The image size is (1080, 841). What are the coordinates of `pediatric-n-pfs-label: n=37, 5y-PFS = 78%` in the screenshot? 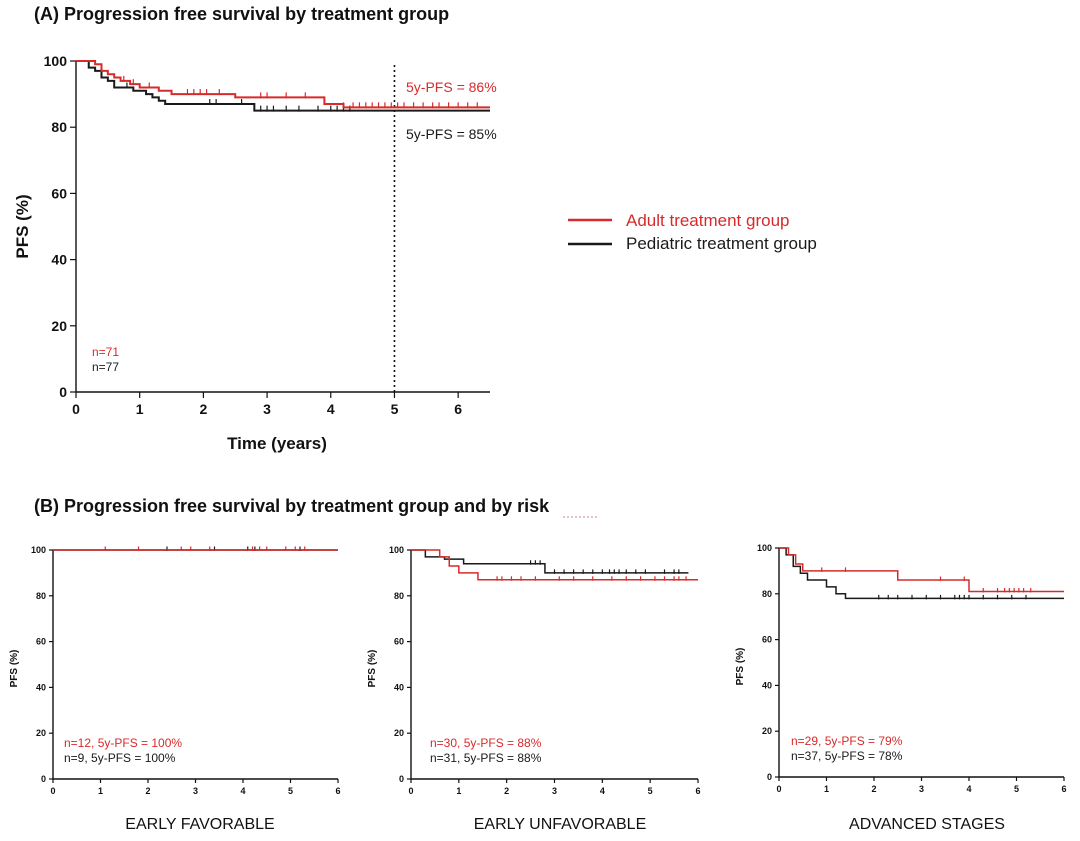 It's located at (847, 756).